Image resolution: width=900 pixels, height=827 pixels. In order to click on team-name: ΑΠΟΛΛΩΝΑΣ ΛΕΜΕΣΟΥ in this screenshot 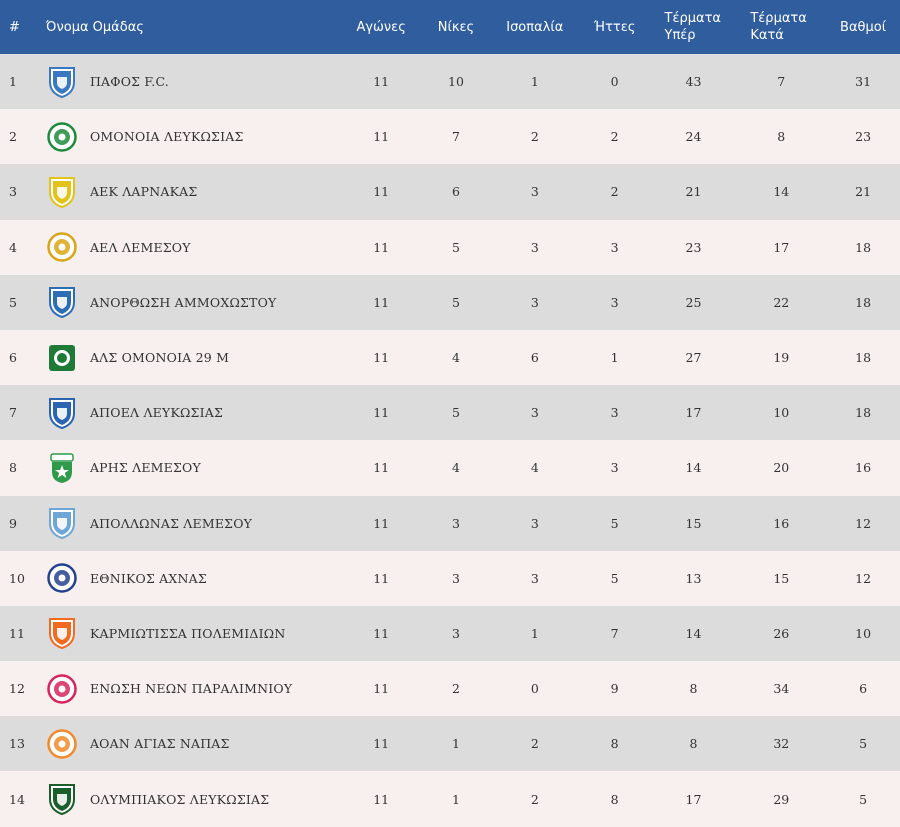, I will do `click(171, 523)`.